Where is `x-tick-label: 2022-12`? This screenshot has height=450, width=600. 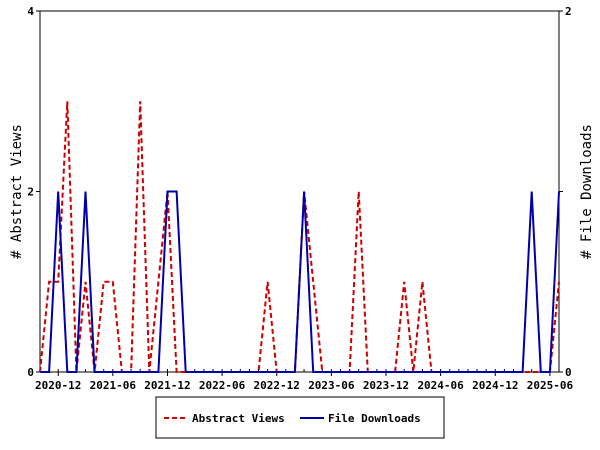
x-tick-label: 2022-12 is located at coordinates (277, 385).